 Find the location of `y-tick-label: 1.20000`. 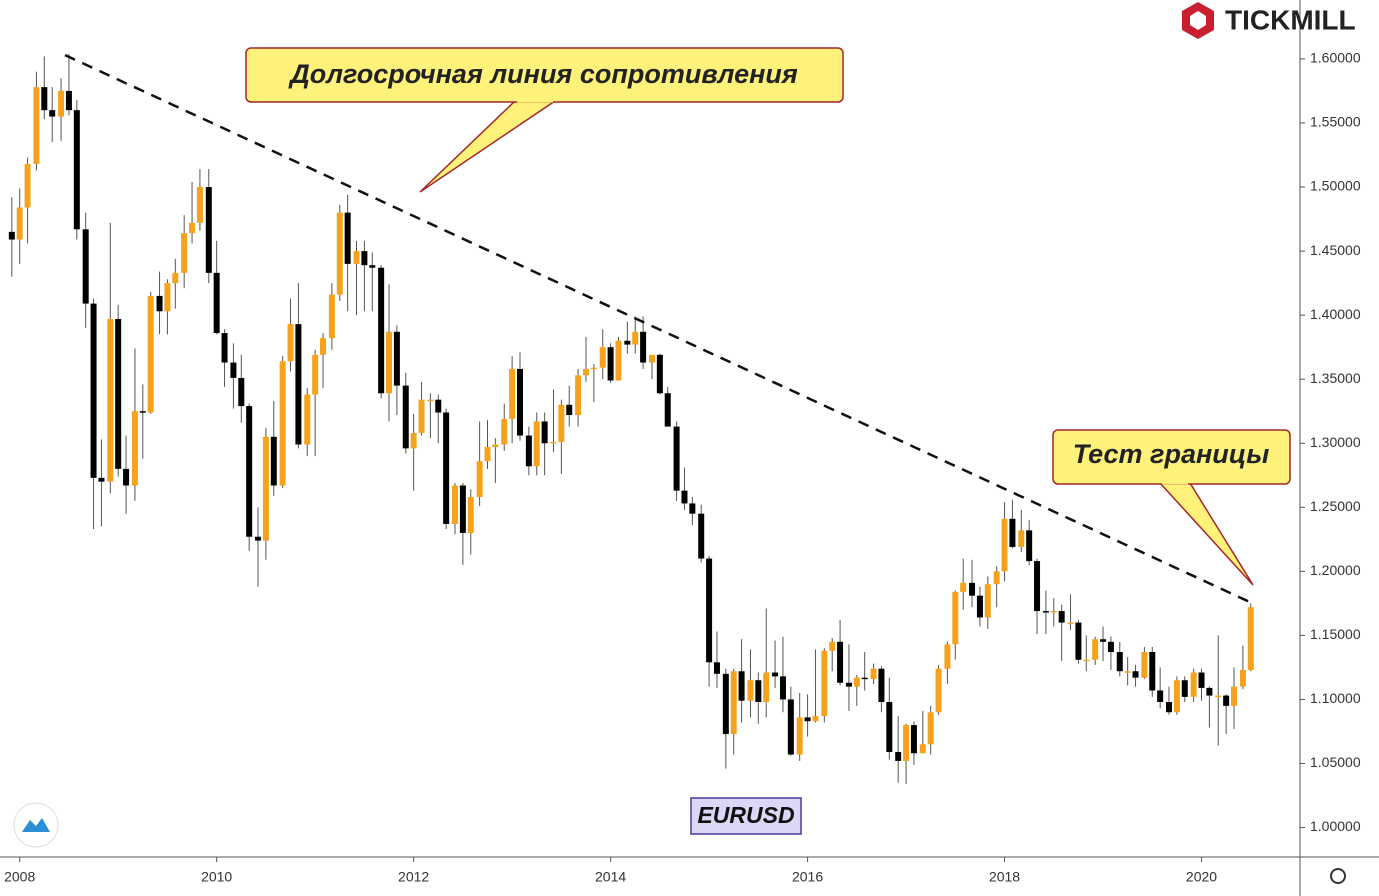

y-tick-label: 1.20000 is located at coordinates (1335, 570).